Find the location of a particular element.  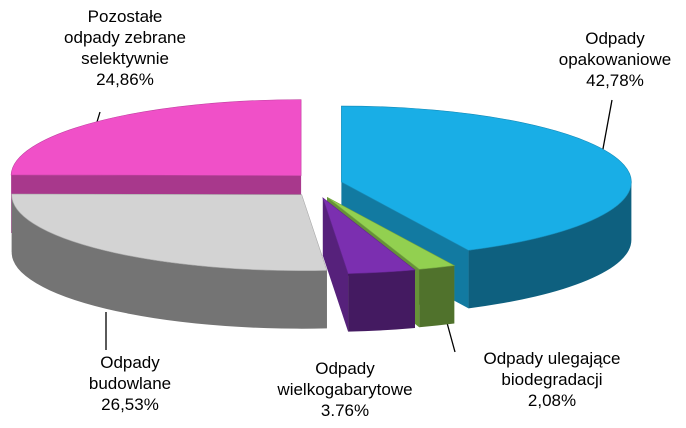

value-label: 24,86% is located at coordinates (125, 79).